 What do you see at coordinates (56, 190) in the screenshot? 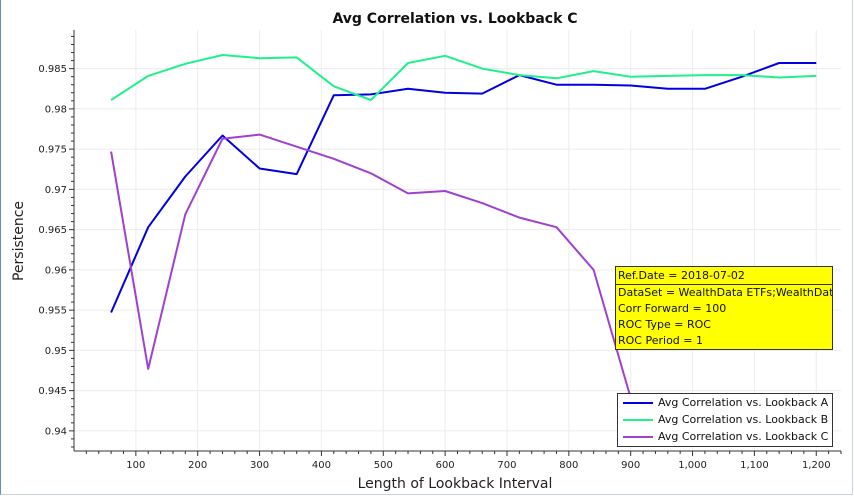
I see `y-tick-label: 0.97` at bounding box center [56, 190].